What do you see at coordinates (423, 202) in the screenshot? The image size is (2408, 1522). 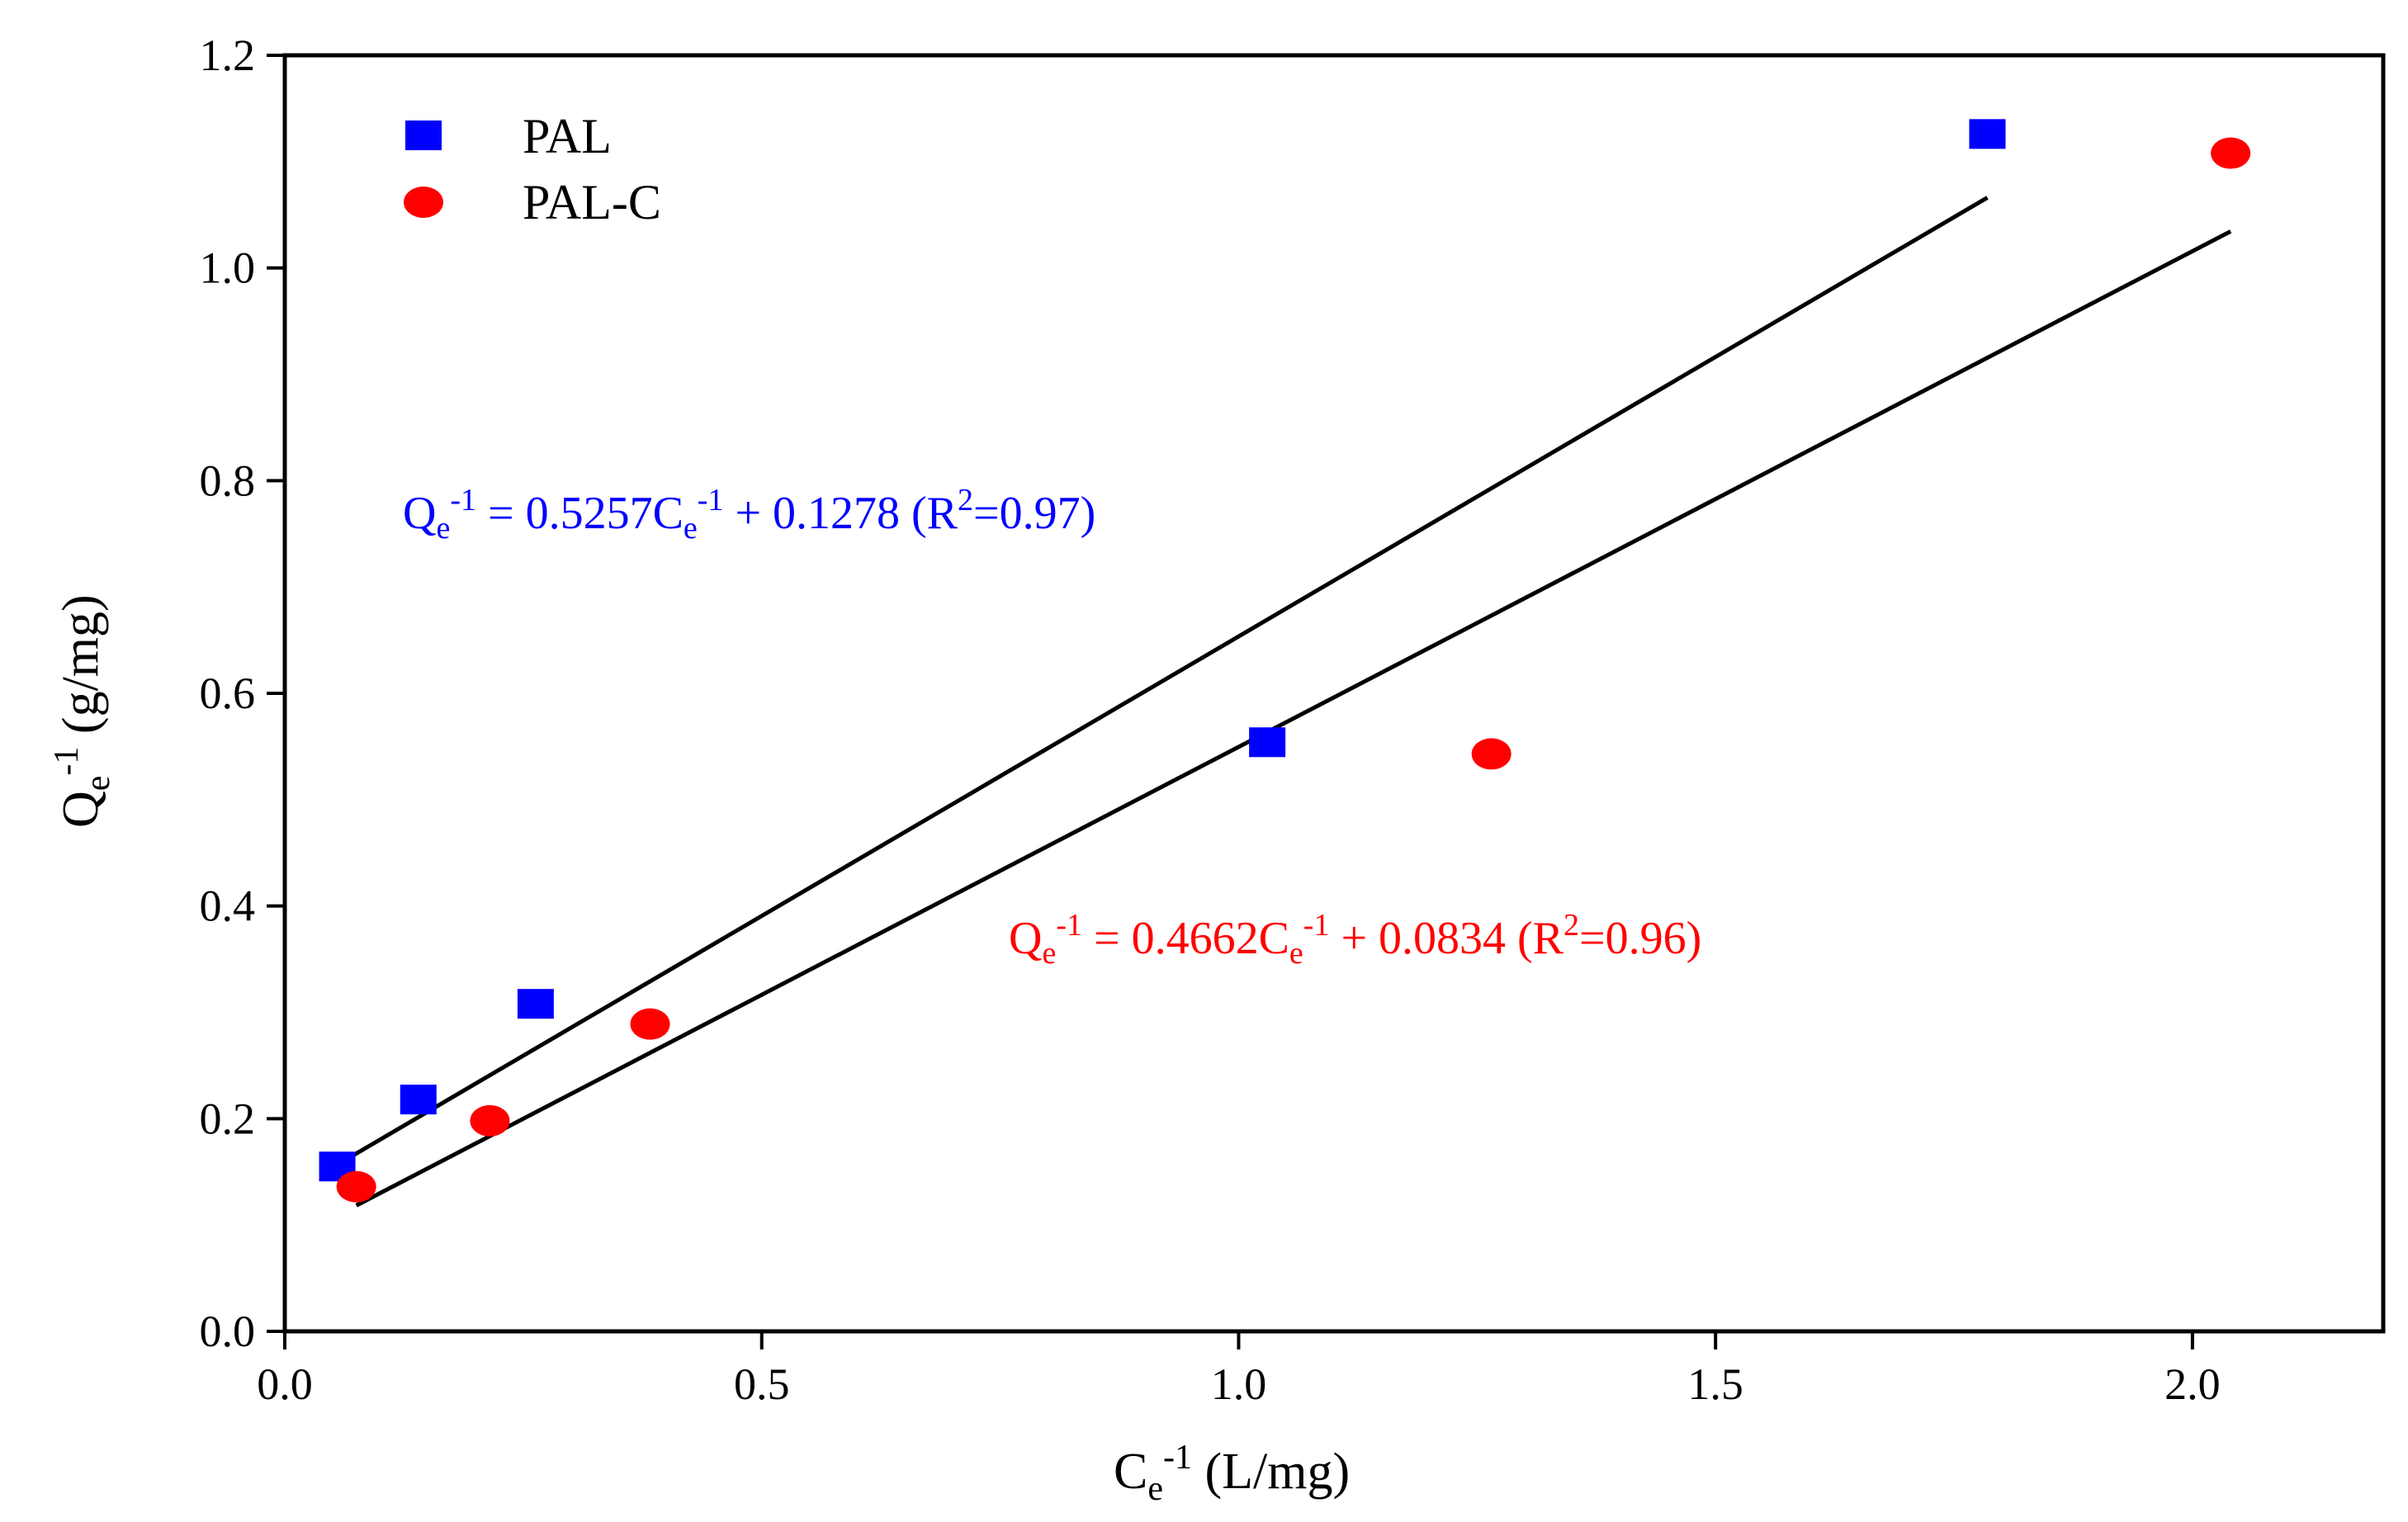 I see `legend-marker-pal-c` at bounding box center [423, 202].